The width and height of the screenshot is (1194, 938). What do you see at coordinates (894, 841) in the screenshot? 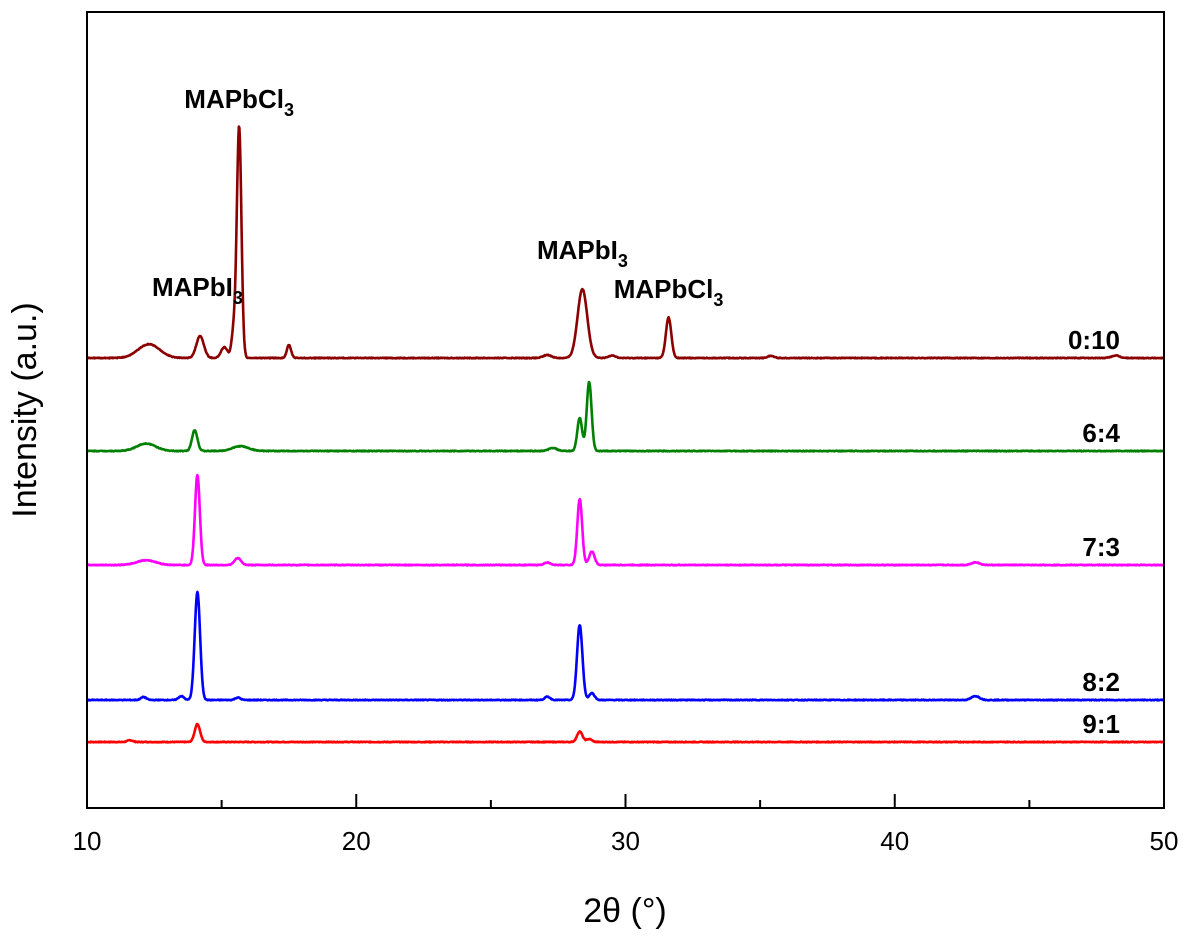
I see `x-tick-label: 40` at bounding box center [894, 841].